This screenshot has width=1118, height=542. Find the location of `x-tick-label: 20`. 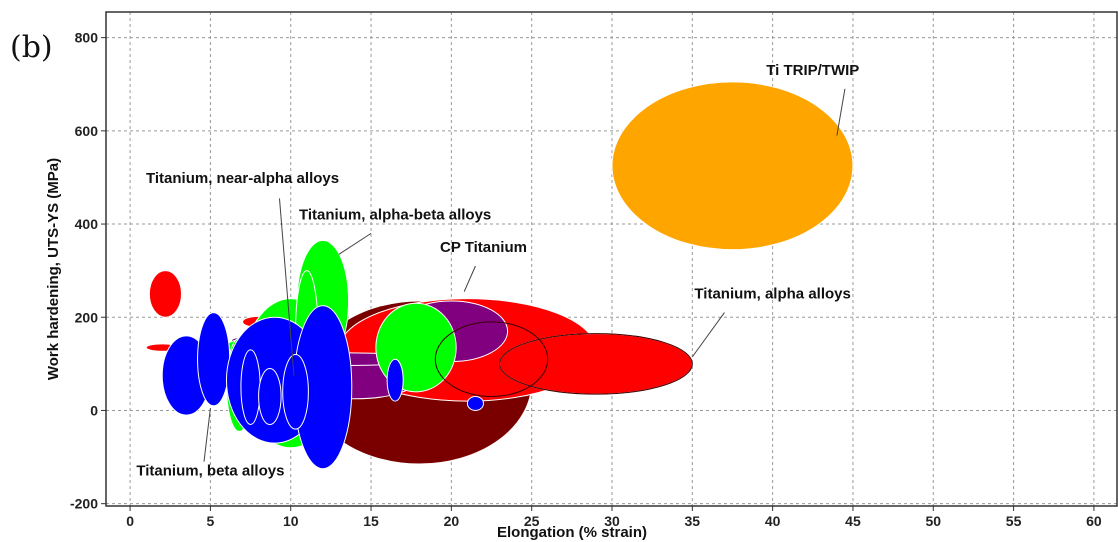

x-tick-label: 20 is located at coordinates (452, 521).